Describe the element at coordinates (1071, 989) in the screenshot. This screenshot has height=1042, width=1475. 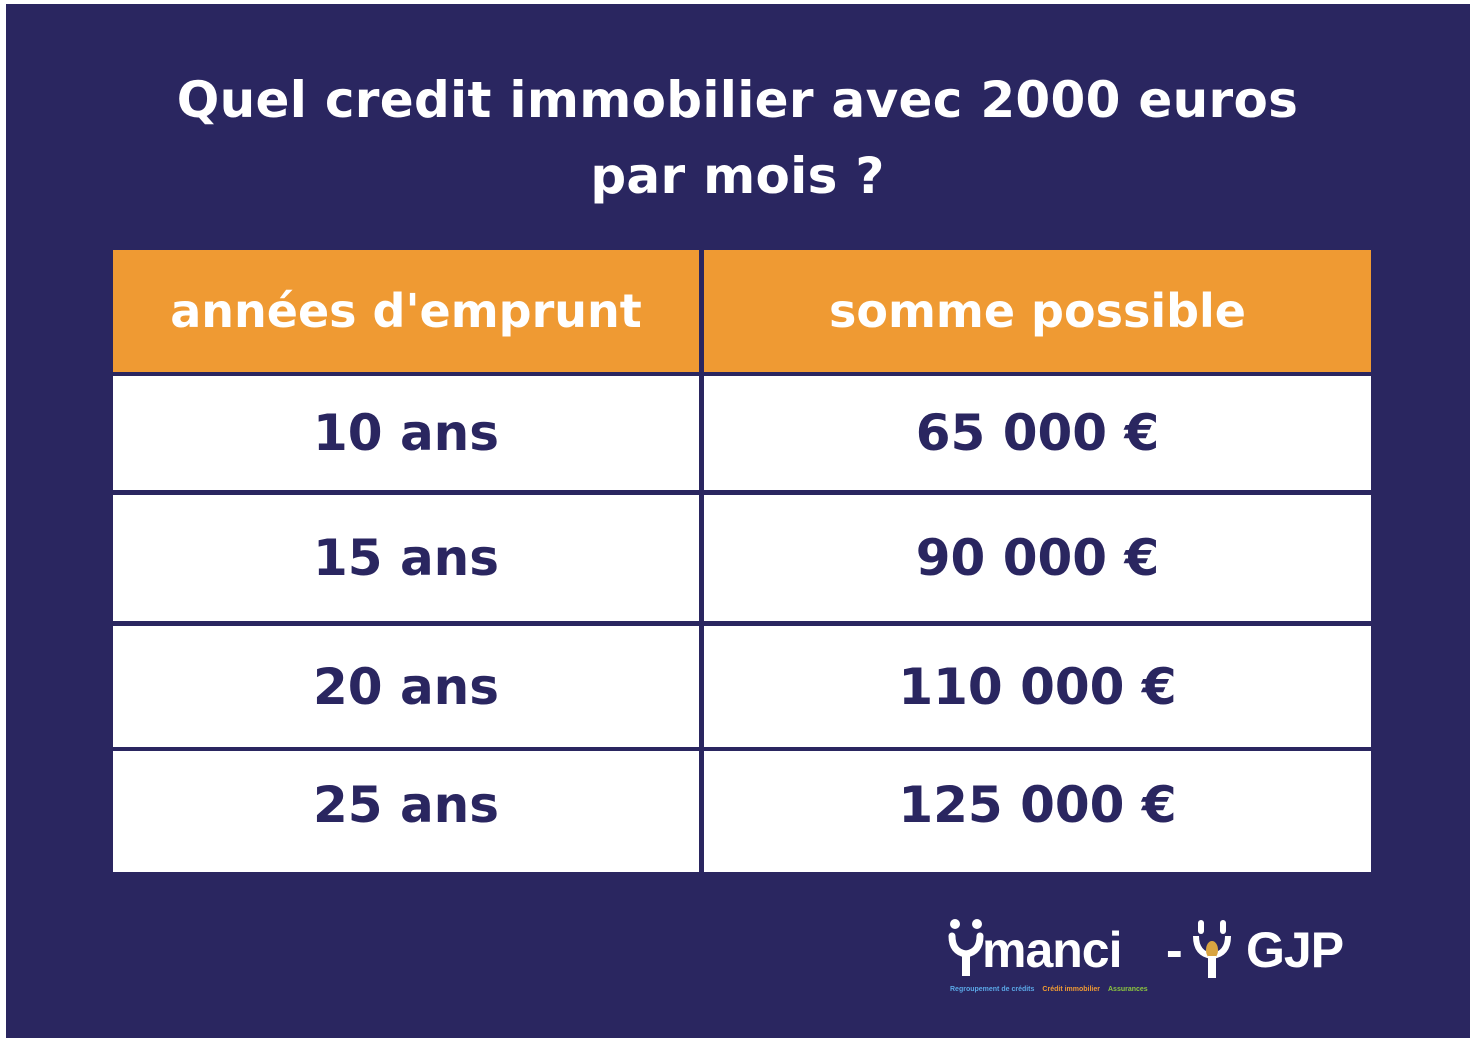
I see `tagline-credit: Crédit immobilier` at that location.